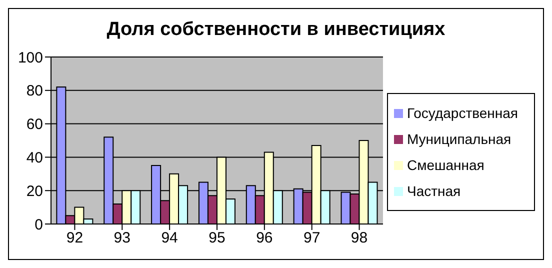 The image size is (552, 268). What do you see at coordinates (264, 238) in the screenshot?
I see `x-tick-label: 96` at bounding box center [264, 238].